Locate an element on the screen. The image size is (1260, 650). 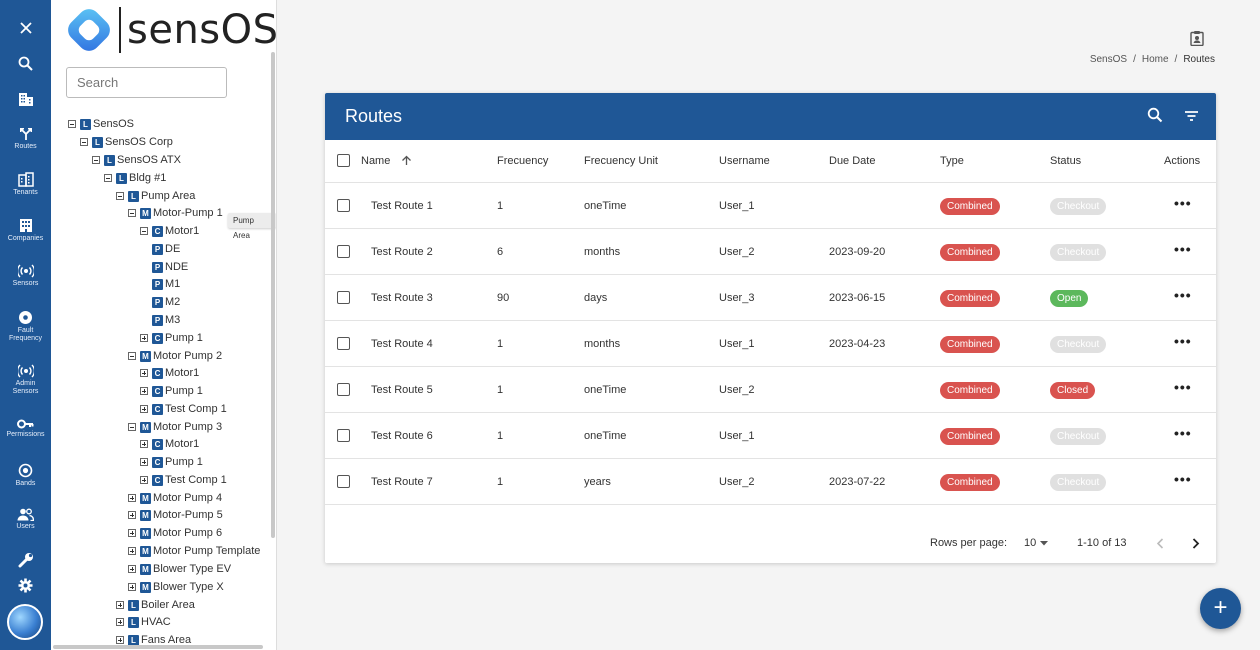
column-header-frecuency: Frecuency is located at coordinates (523, 161).